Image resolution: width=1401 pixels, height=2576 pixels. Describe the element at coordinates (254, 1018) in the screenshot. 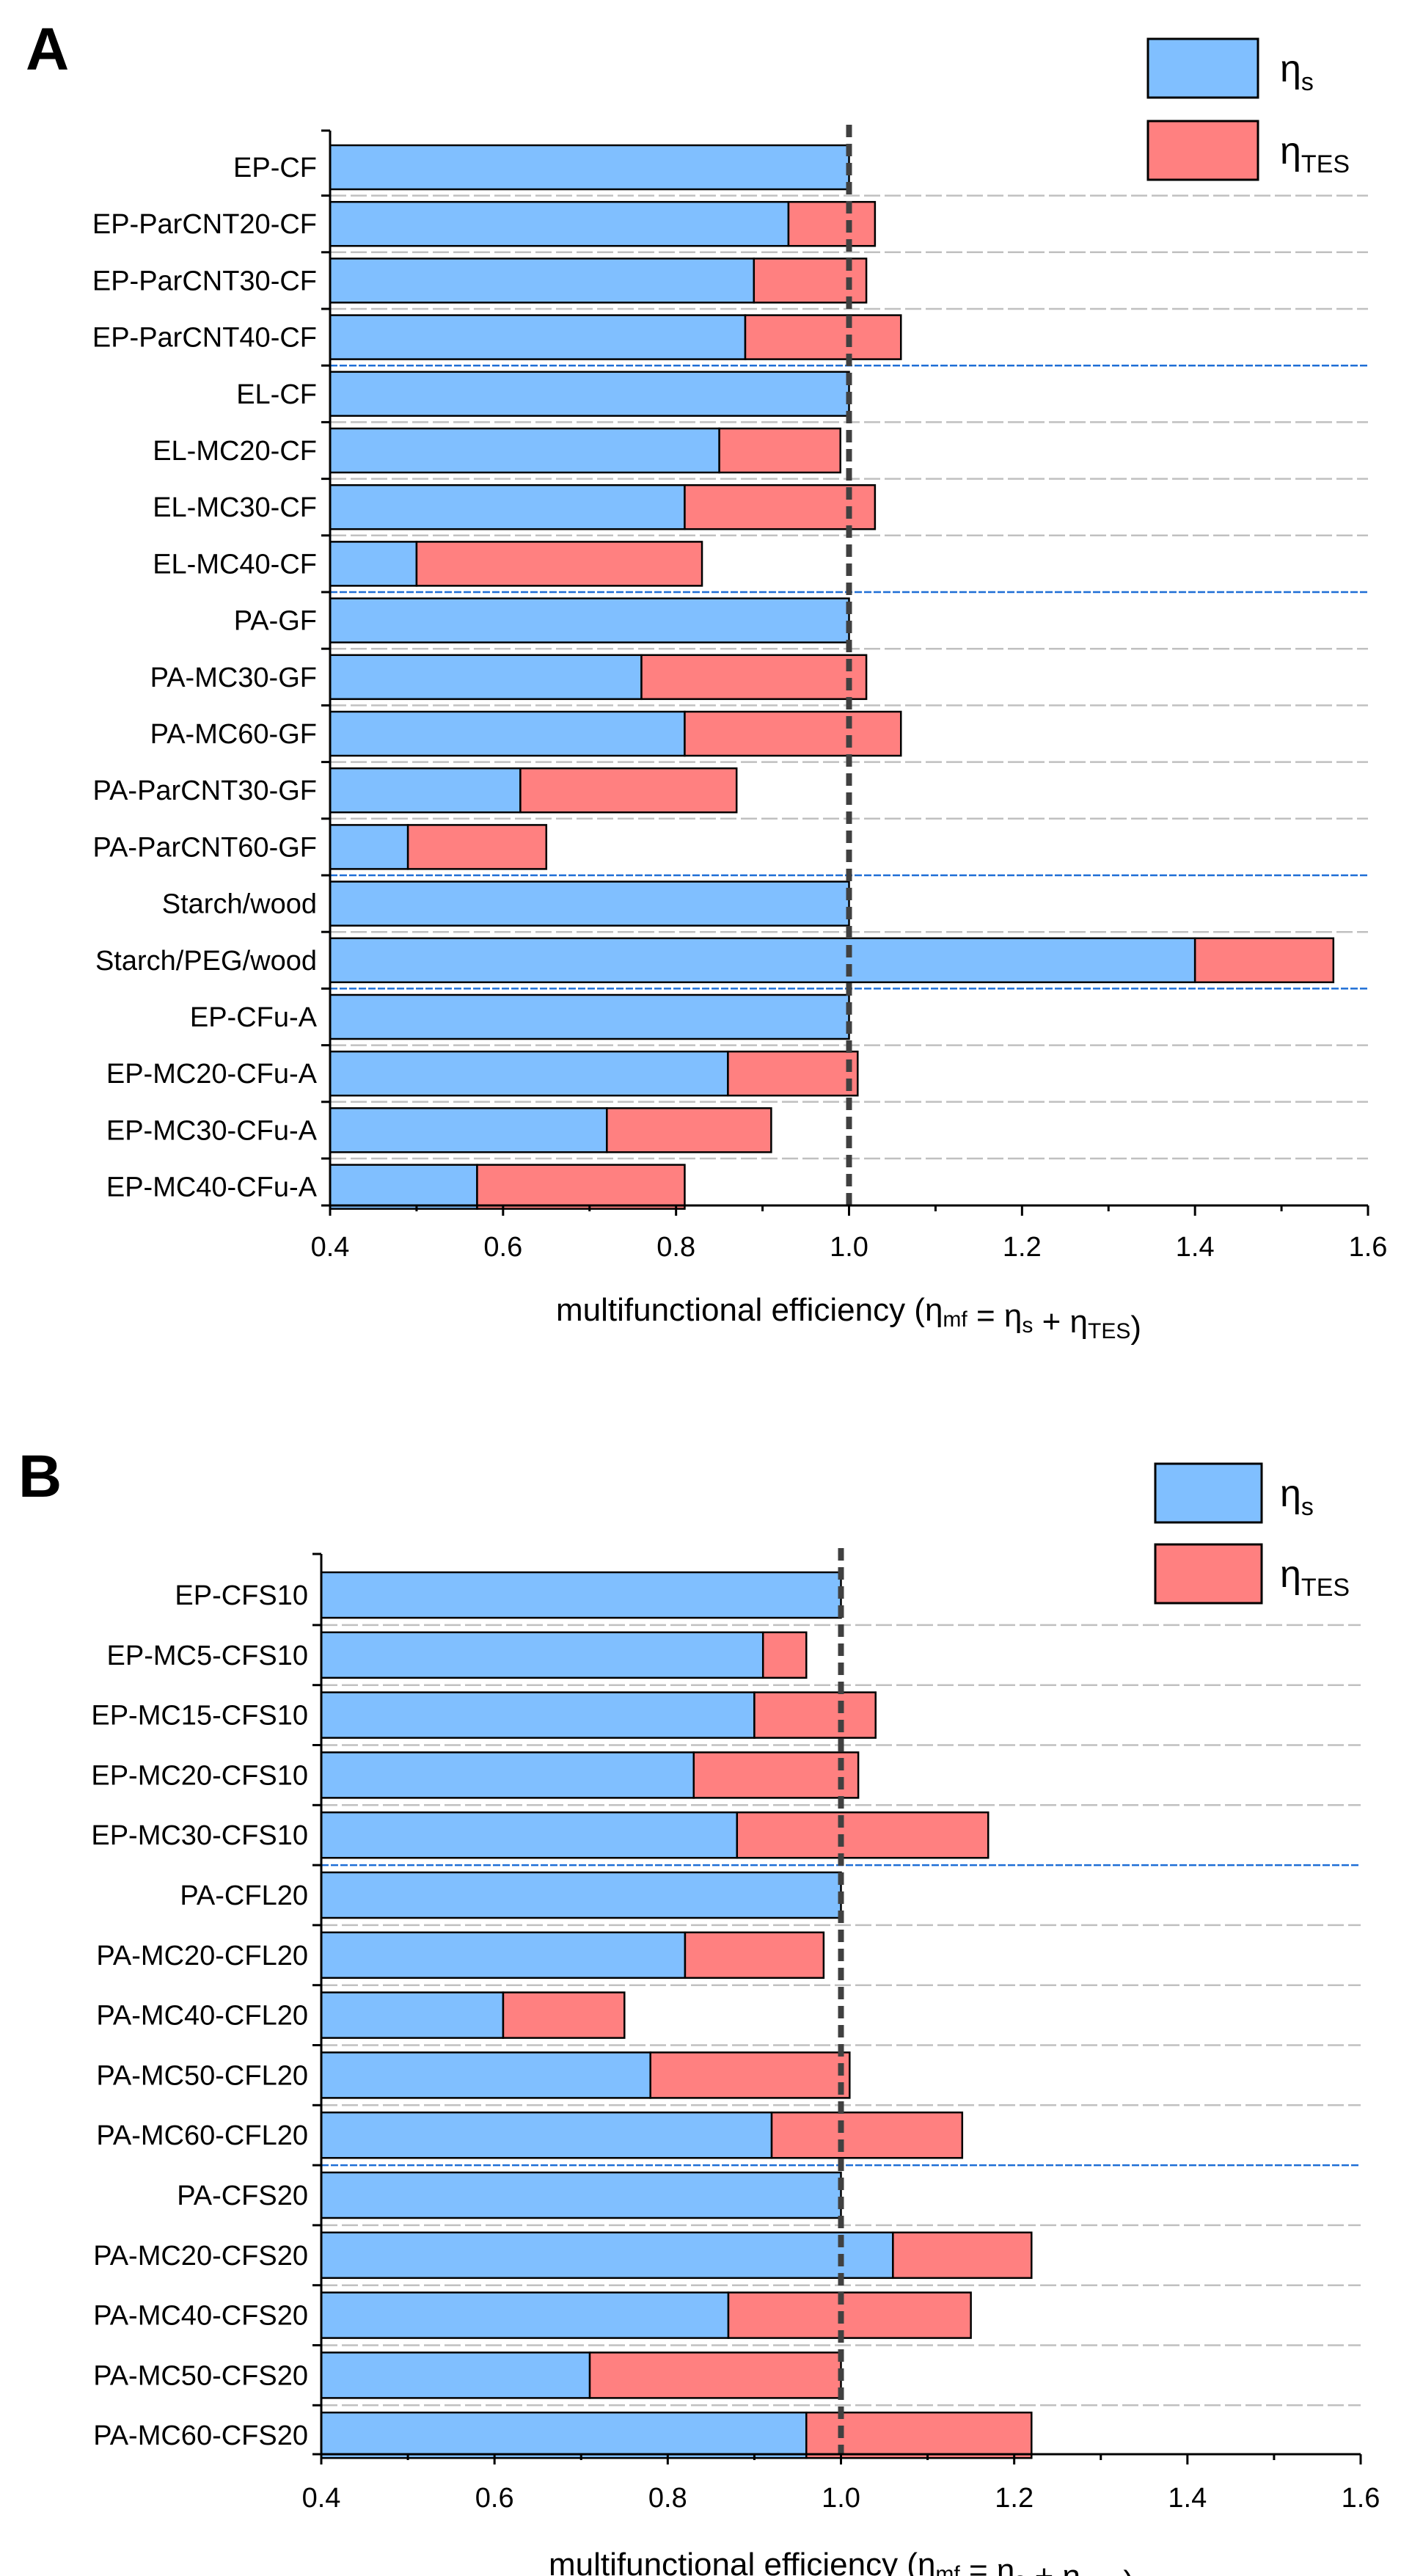

I see `category-label: EP-CFu-A` at that location.